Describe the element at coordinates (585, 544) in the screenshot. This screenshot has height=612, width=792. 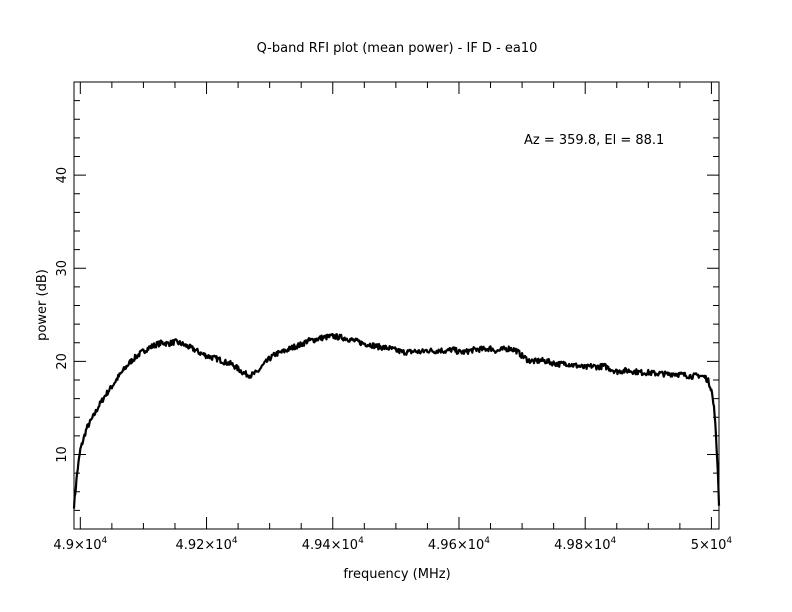
I see `x-tick-label: 4.98×104` at that location.